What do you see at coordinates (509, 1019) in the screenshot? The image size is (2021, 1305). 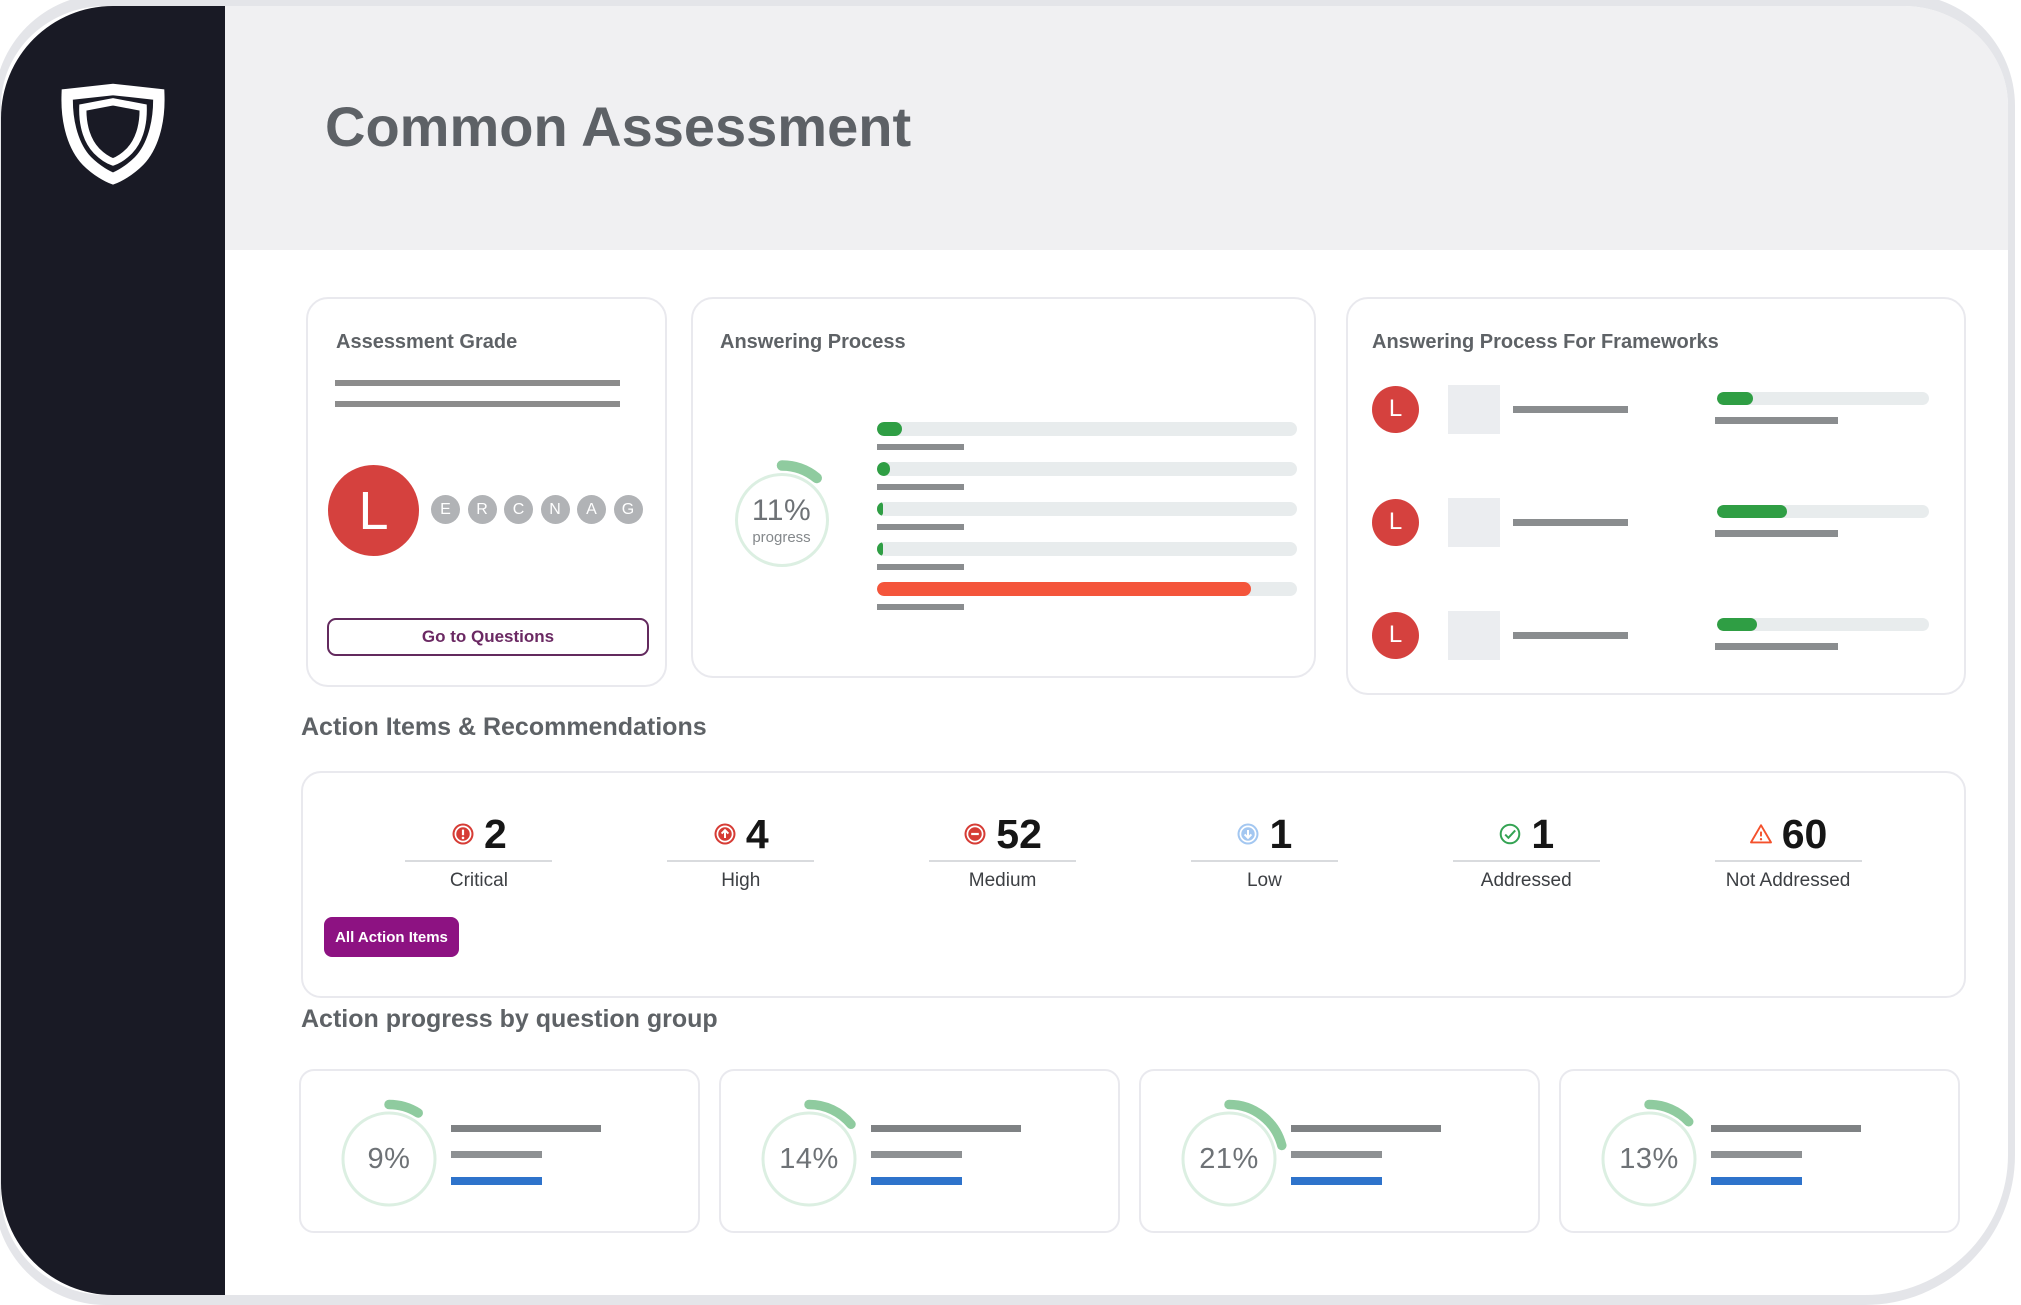 I see `question-groups-heading: Action progress by question group` at bounding box center [509, 1019].